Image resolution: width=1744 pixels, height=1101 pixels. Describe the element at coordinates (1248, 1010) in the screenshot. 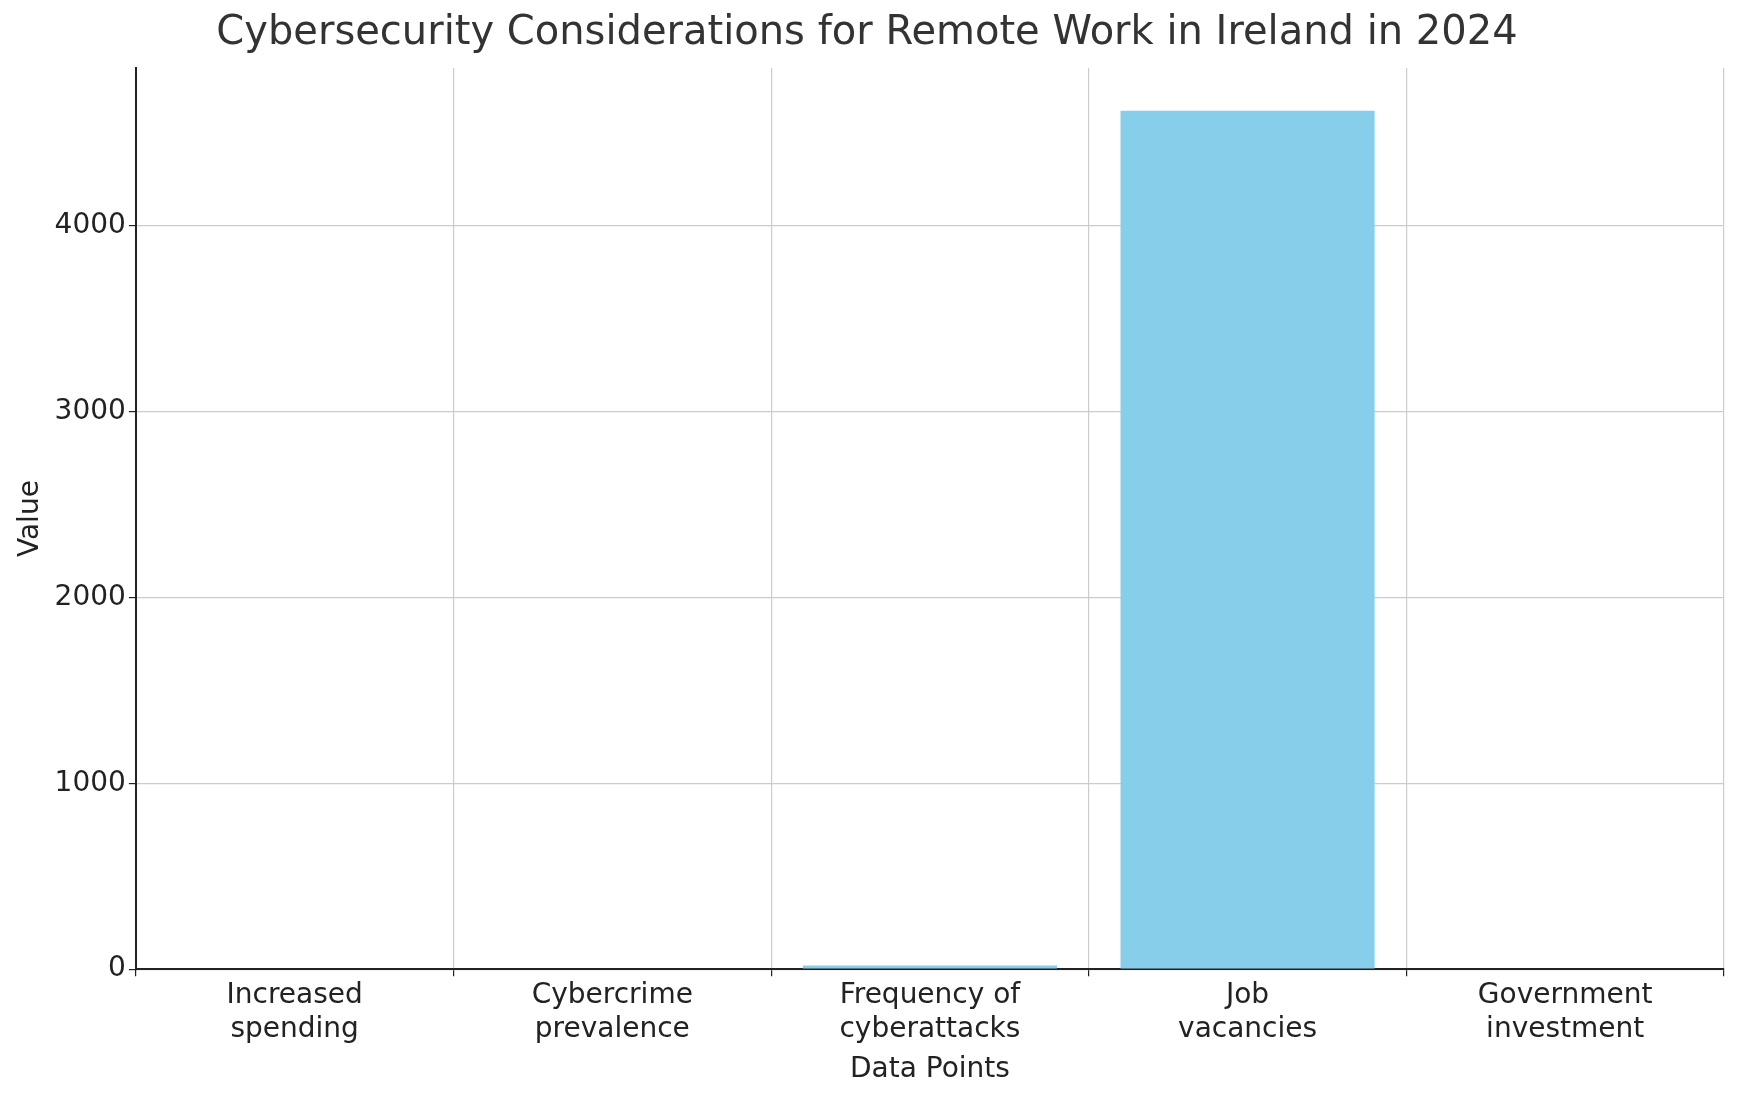

I see `x-tick-label: Job vacancies` at that location.